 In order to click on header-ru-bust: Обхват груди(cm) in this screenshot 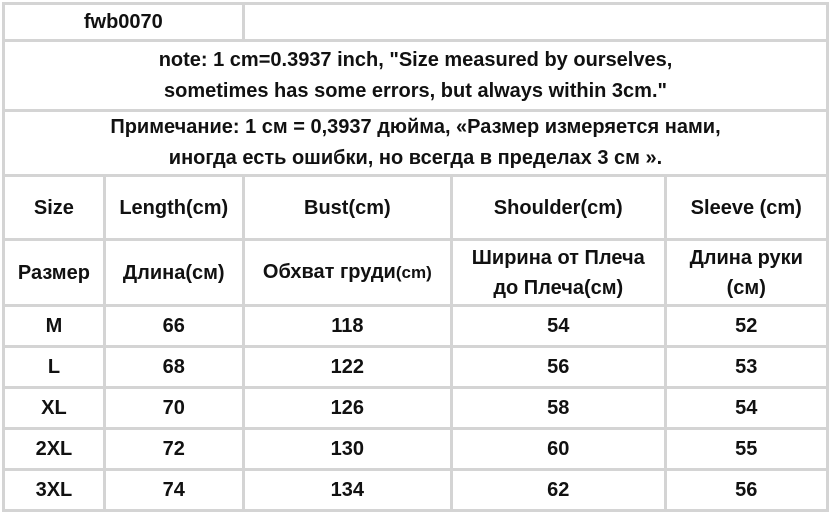, I will do `click(347, 272)`.